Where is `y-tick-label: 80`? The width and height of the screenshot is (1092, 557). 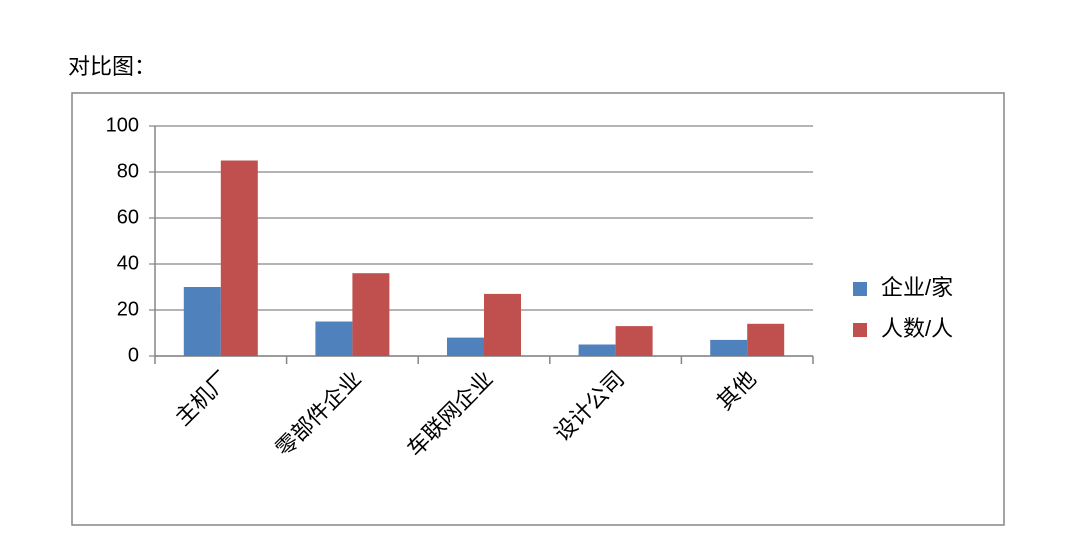
y-tick-label: 80 is located at coordinates (128, 171).